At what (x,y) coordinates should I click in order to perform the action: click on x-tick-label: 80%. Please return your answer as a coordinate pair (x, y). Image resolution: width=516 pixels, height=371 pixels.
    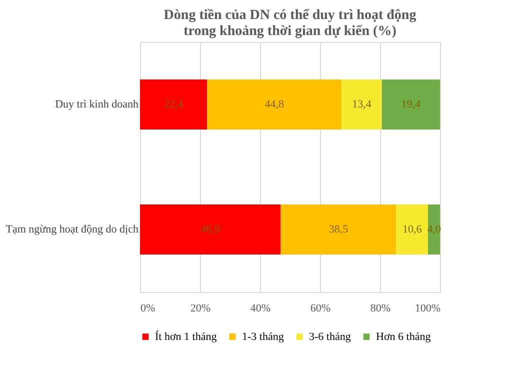
    Looking at the image, I should click on (380, 308).